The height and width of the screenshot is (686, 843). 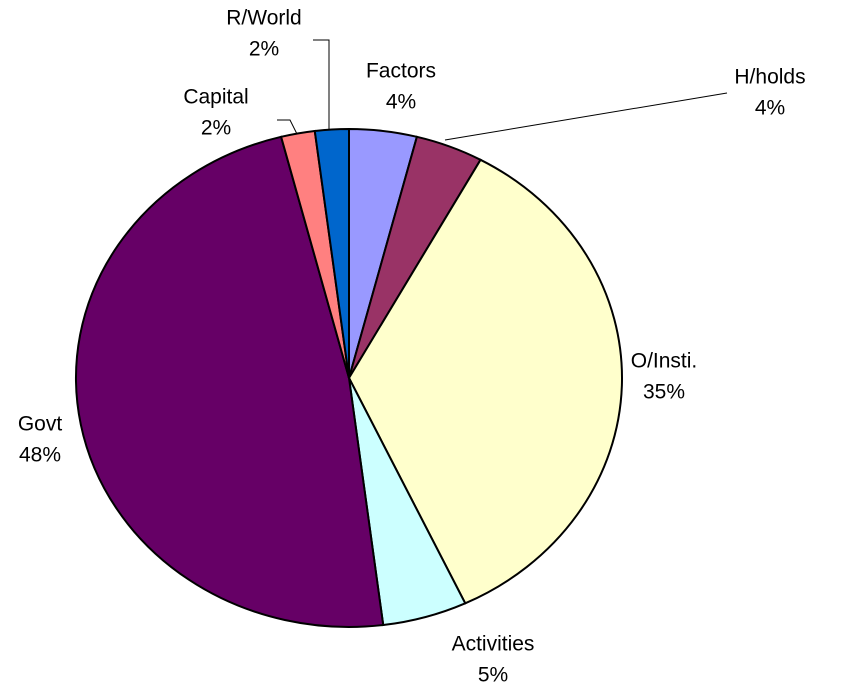 I want to click on value-label: 48%, so click(x=40, y=455).